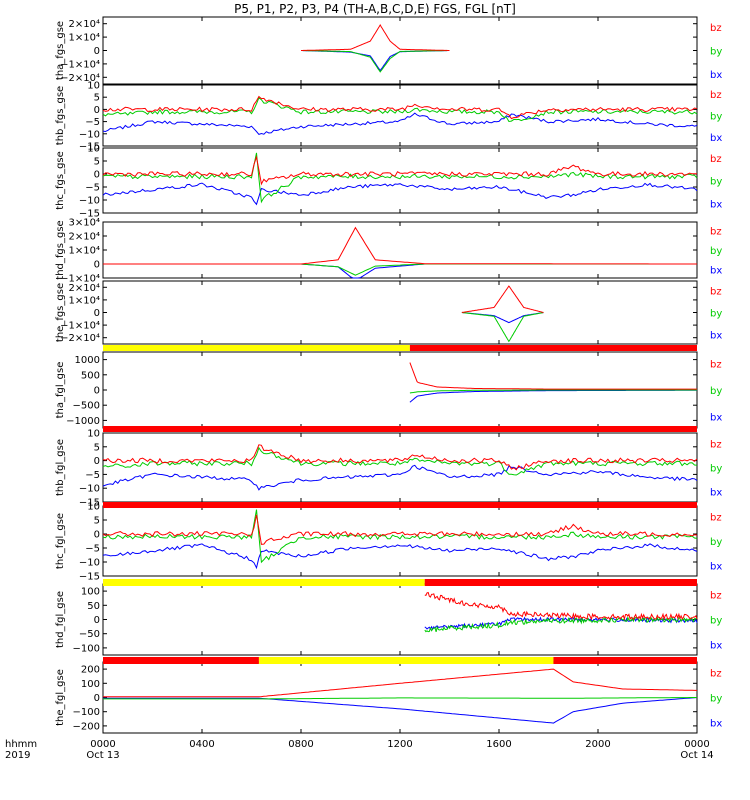  I want to click on y-axis-label: the_fgs_gse, so click(60, 312).